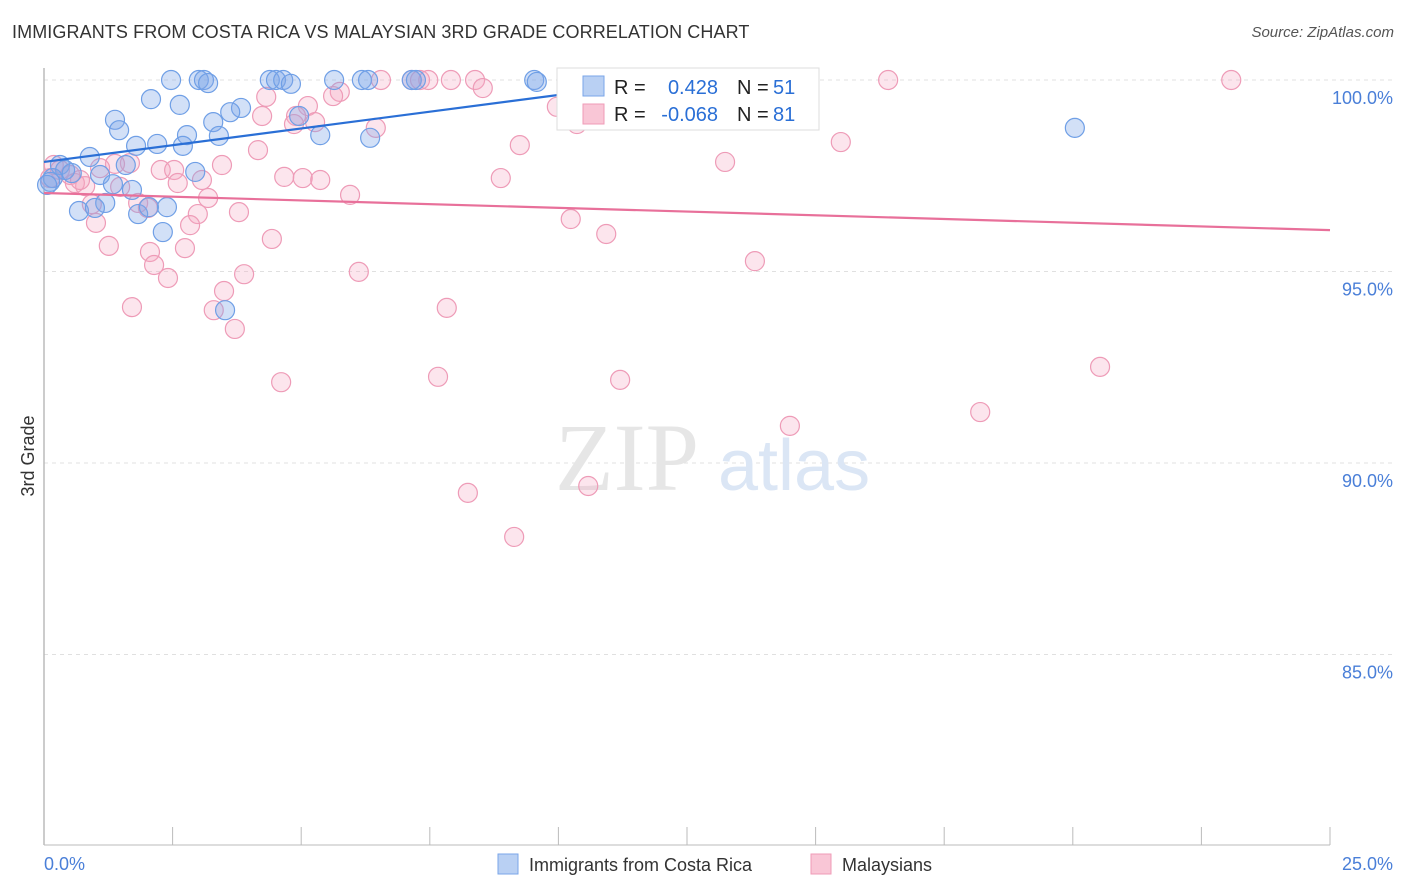  What do you see at coordinates (64, 864) in the screenshot?
I see `x-tick-label-min: 0.0%` at bounding box center [64, 864].